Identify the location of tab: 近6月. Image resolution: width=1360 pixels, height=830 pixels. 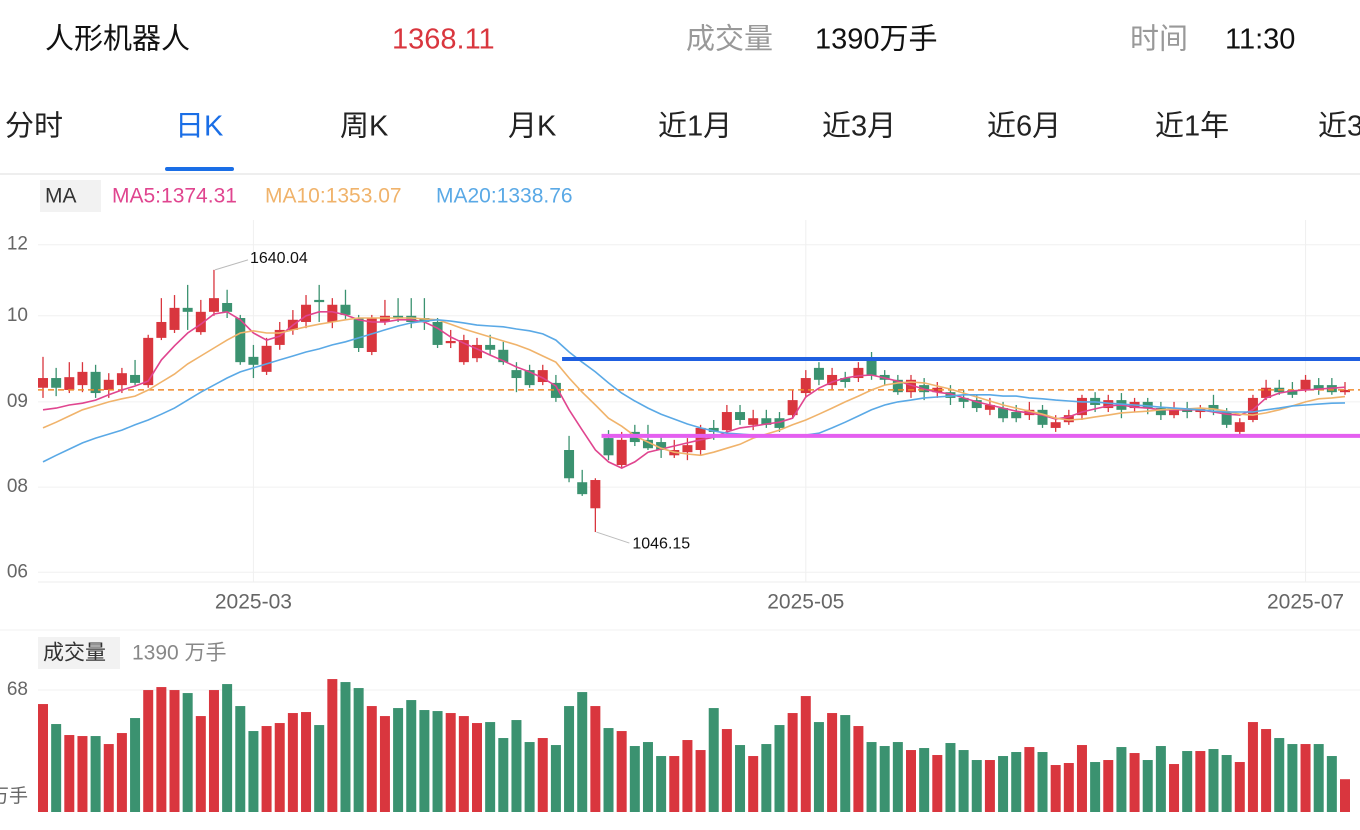
(1024, 126).